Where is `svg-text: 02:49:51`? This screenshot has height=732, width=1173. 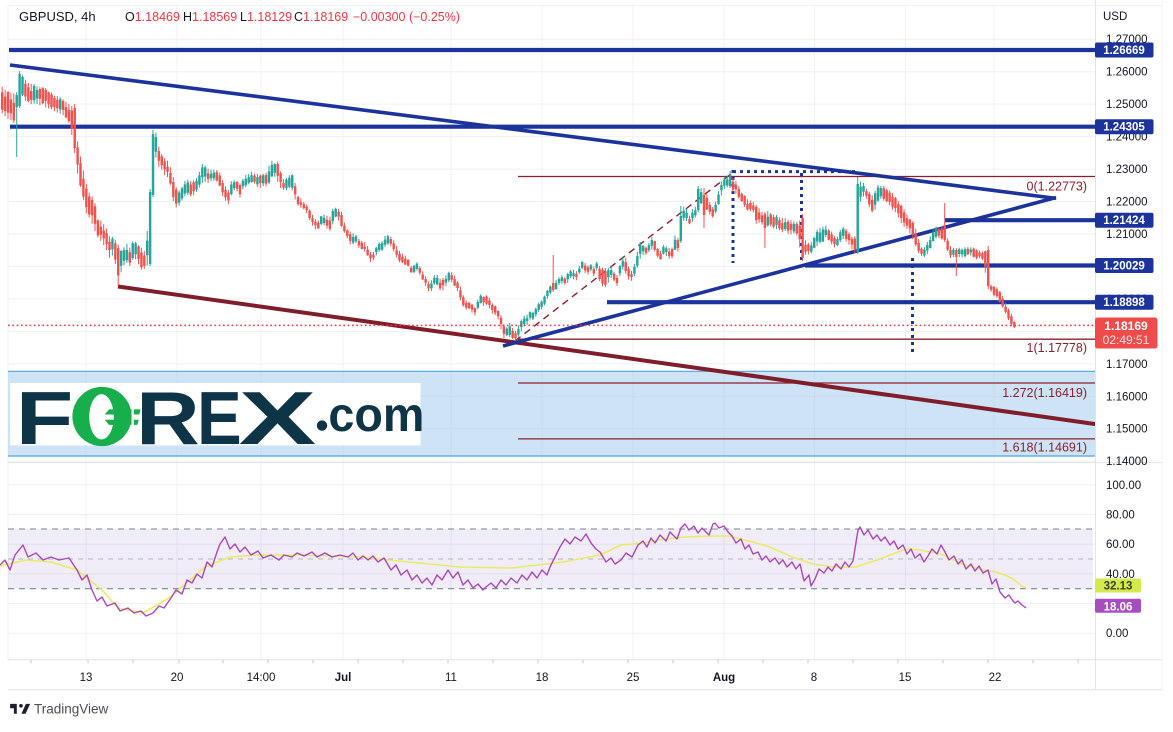
svg-text: 02:49:51 is located at coordinates (1126, 340).